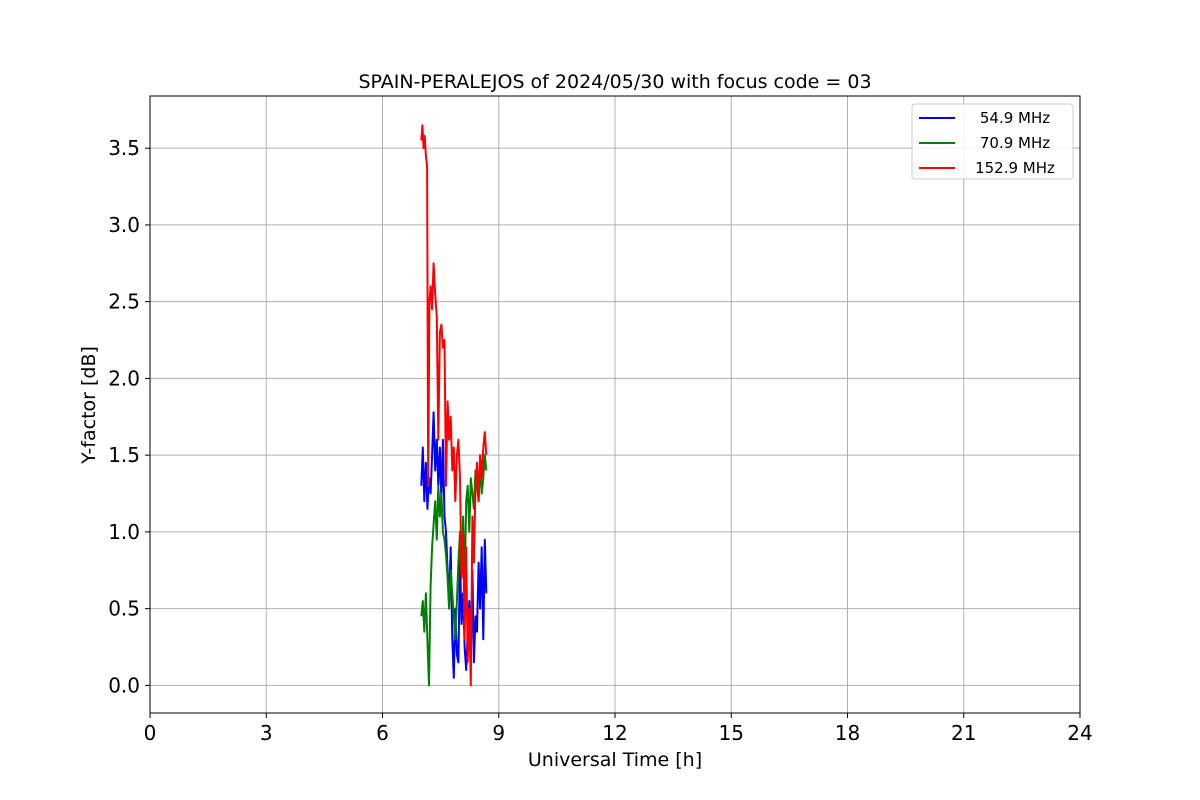  Describe the element at coordinates (129, 416) in the screenshot. I see `y-ticks: 0.0 0.5 1.0 1.5 2.0 2.5 3.0 3.5` at that location.